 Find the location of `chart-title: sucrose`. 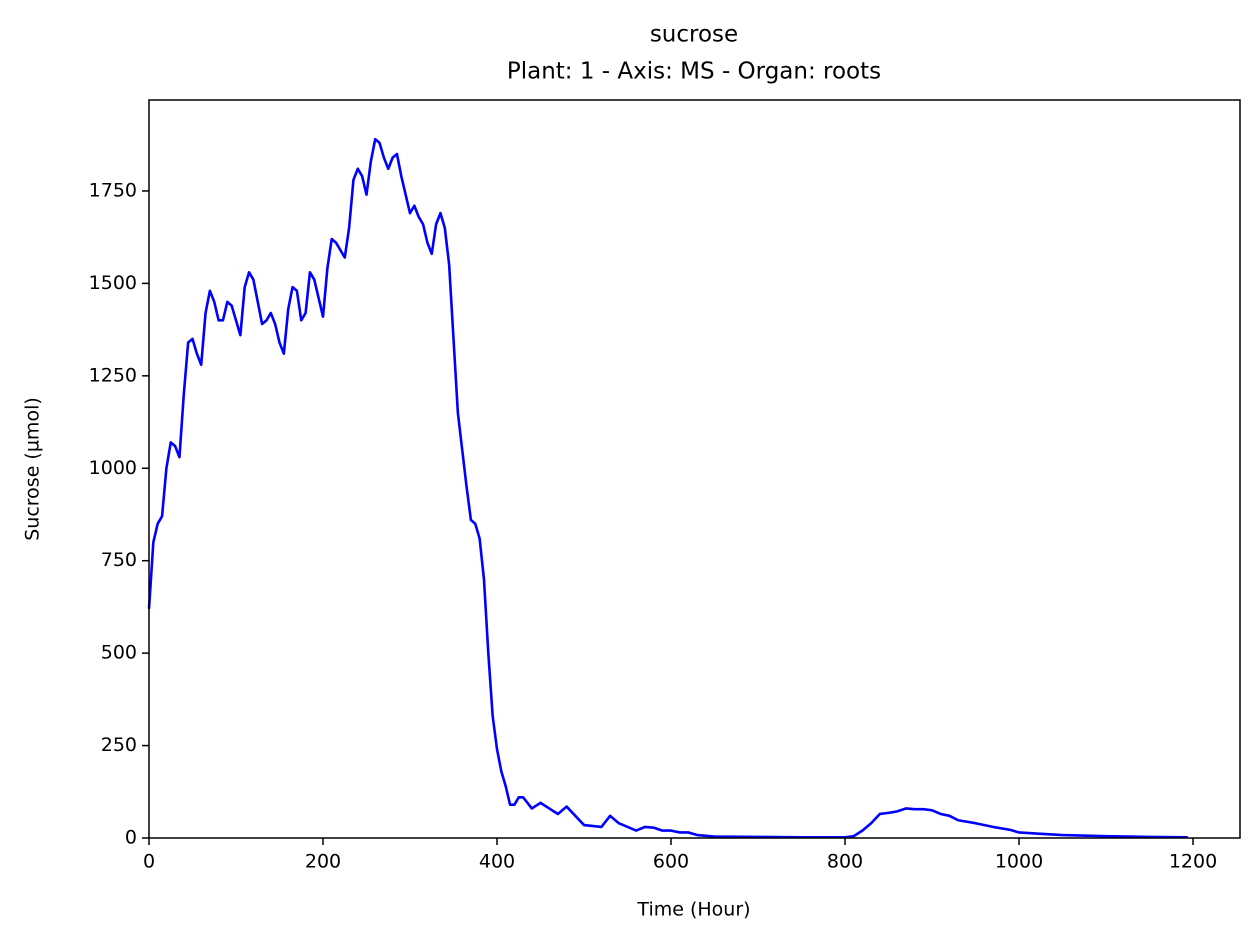

chart-title: sucrose is located at coordinates (694, 35).